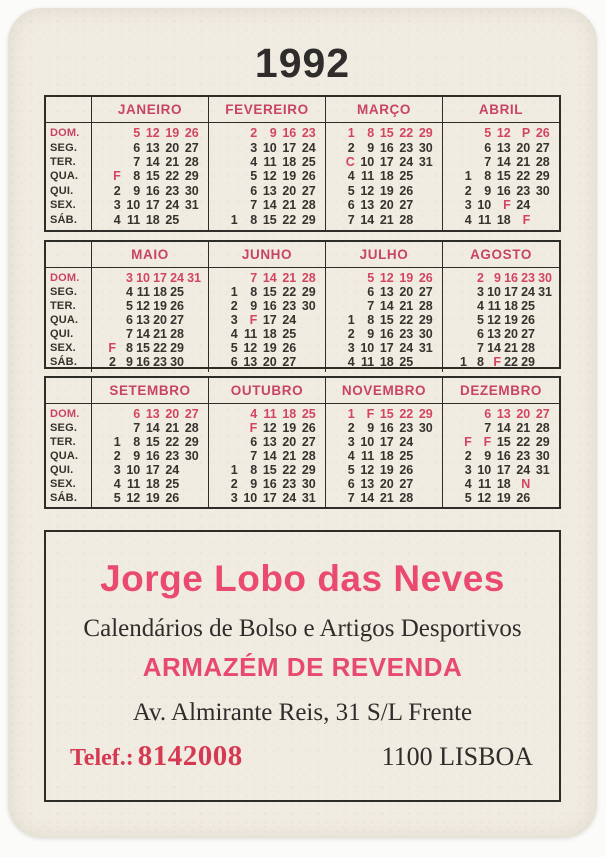 The image size is (606, 857). Describe the element at coordinates (526, 133) in the screenshot. I see `day-number: P` at that location.